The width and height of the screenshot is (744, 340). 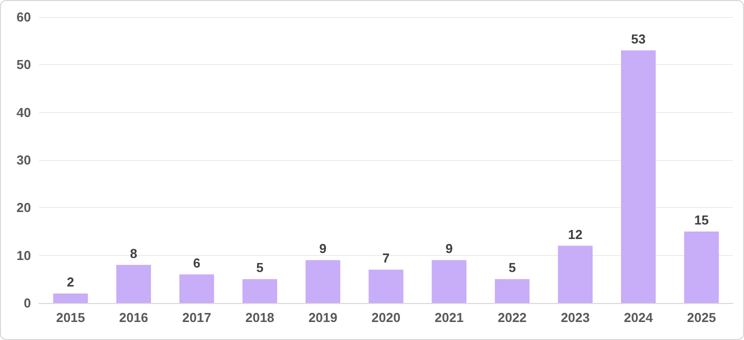 I want to click on y-tick-label: 20, so click(x=23, y=208).